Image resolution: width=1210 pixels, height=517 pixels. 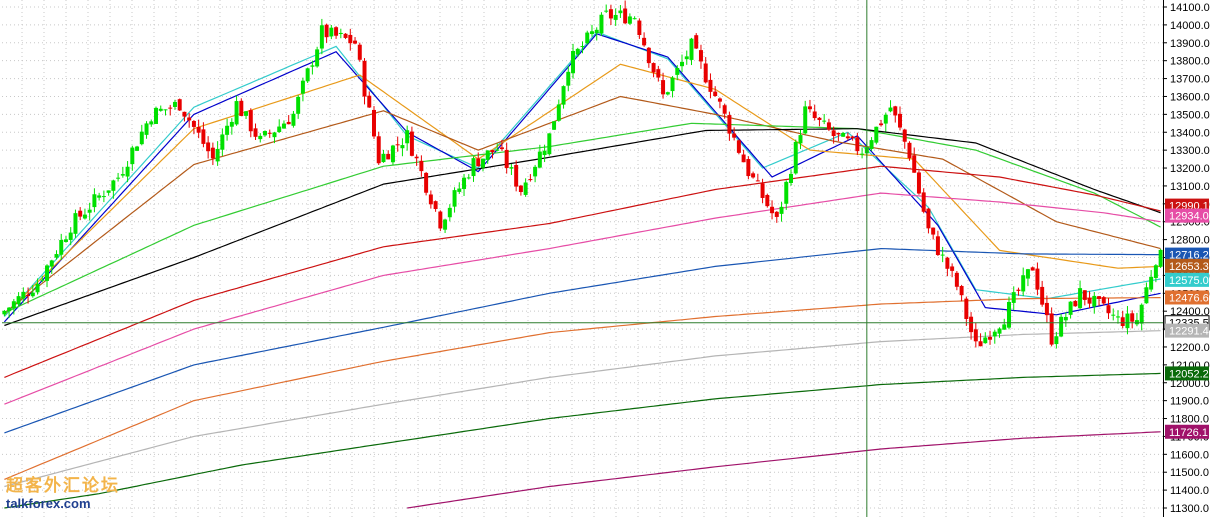 What do you see at coordinates (1187, 265) in the screenshot?
I see `price-tag: 12653.3` at bounding box center [1187, 265].